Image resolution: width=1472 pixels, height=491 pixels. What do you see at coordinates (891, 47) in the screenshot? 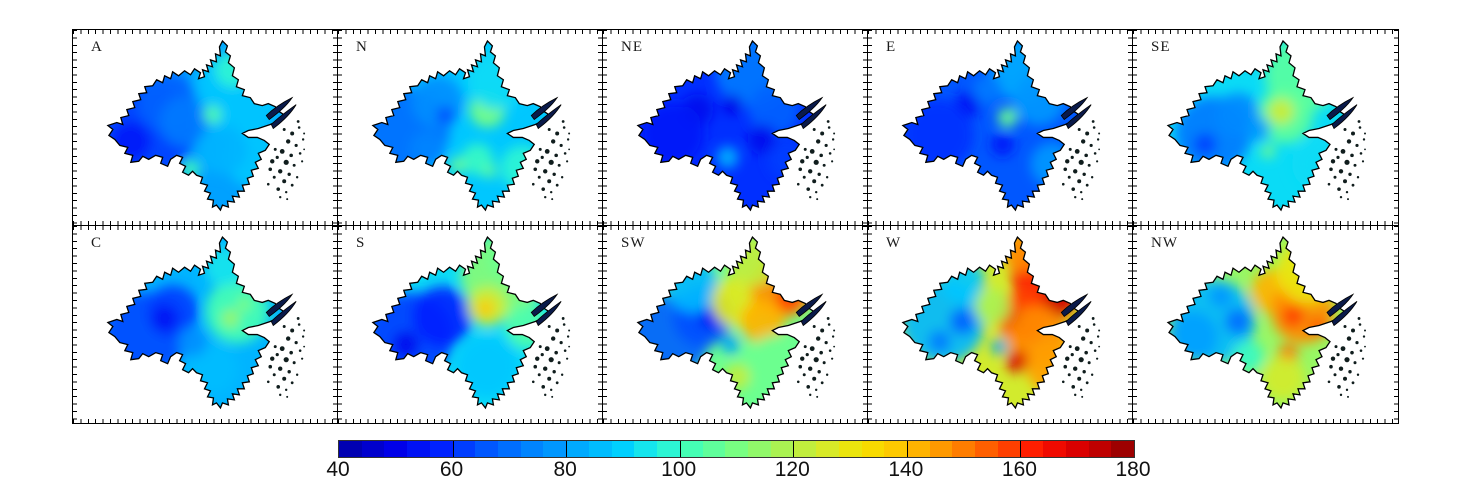
I see `panel-label: E` at bounding box center [891, 47].